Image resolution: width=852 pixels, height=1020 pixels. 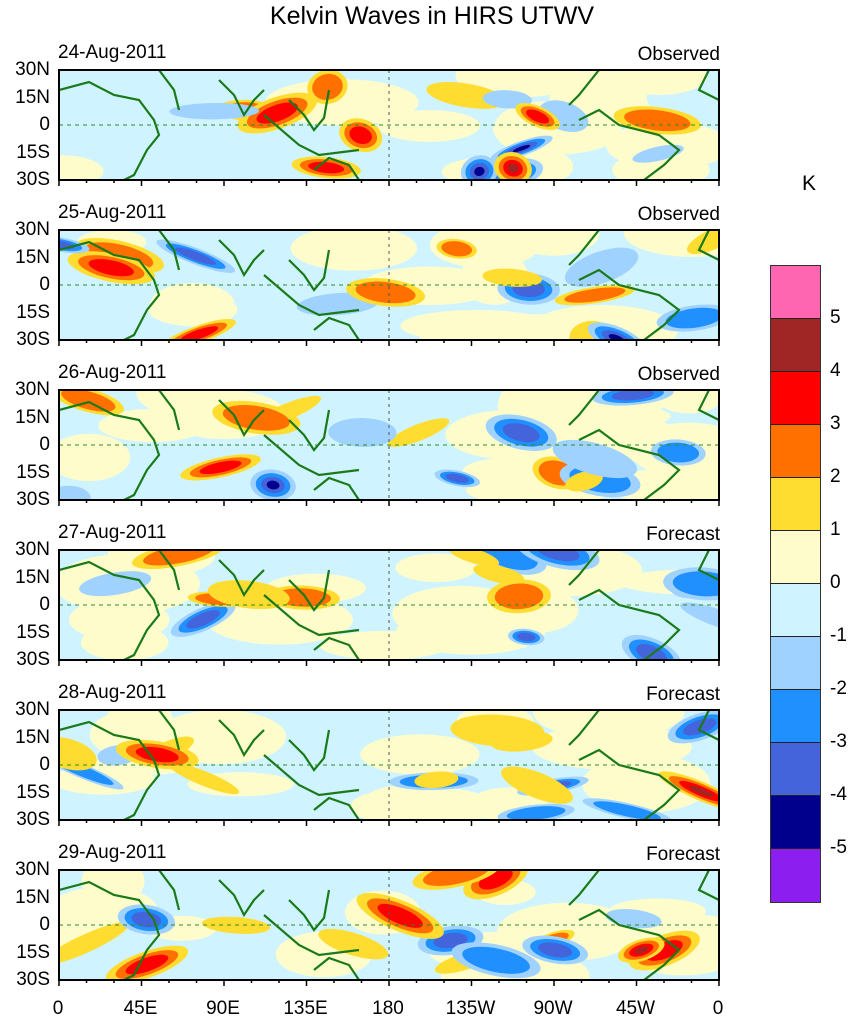 What do you see at coordinates (683, 854) in the screenshot?
I see `panel-type: Forecast` at bounding box center [683, 854].